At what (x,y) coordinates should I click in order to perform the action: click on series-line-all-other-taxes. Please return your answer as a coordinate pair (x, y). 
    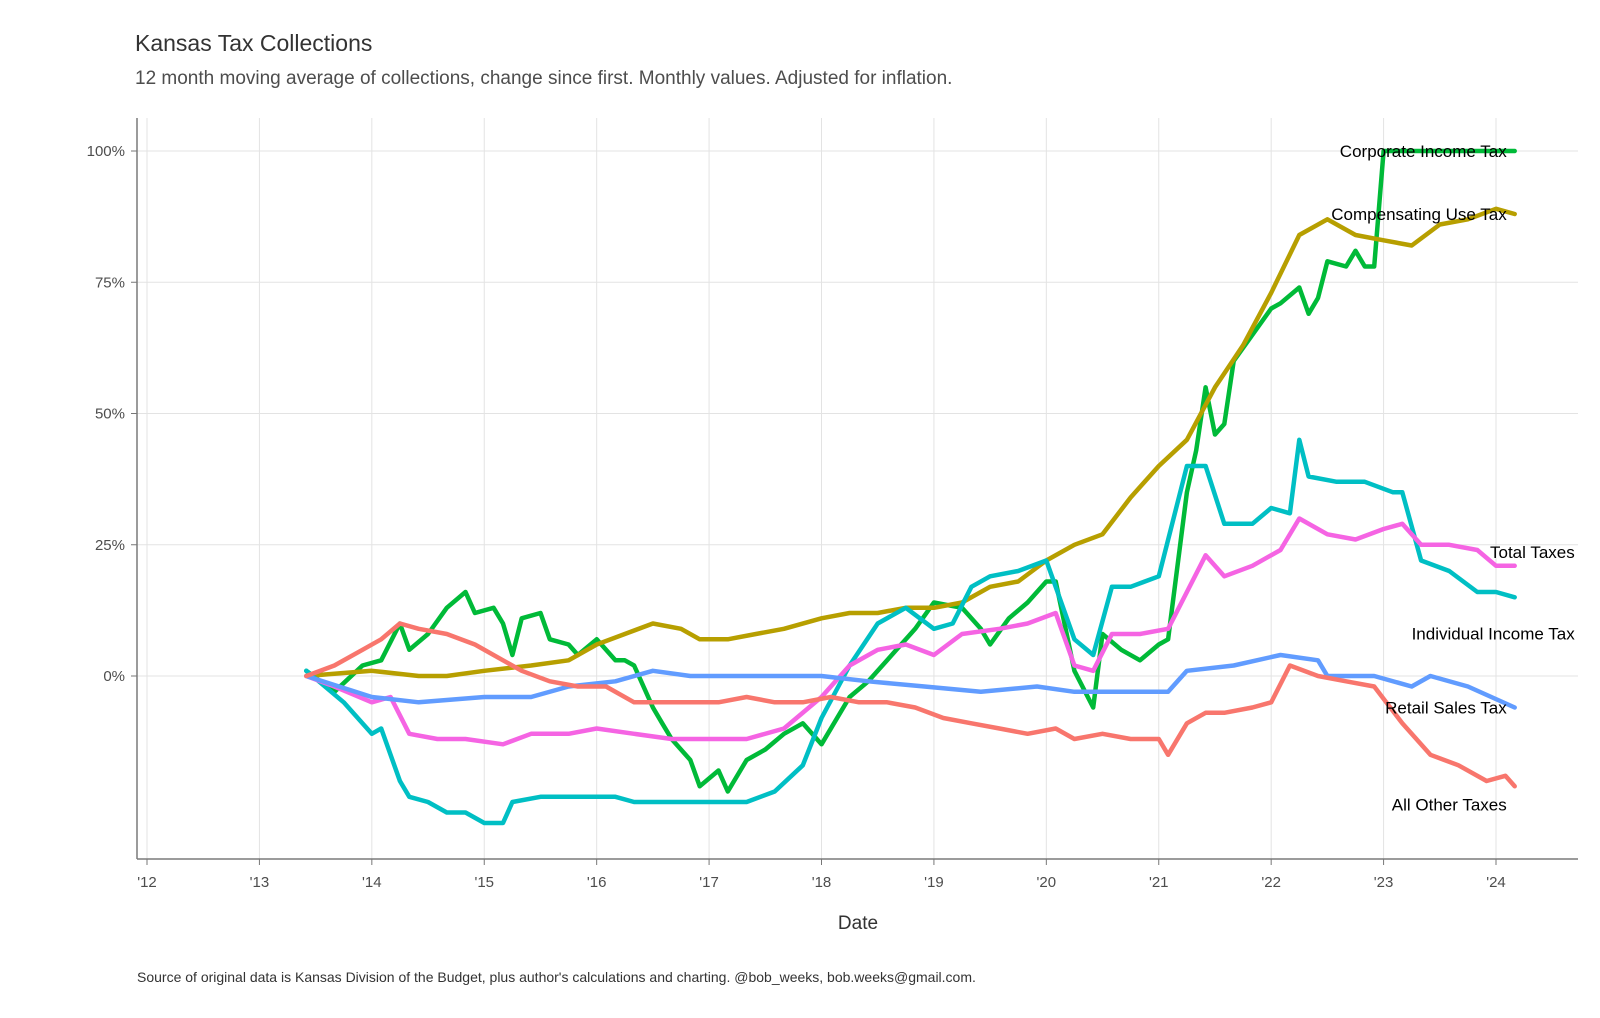
    Looking at the image, I should click on (910, 705).